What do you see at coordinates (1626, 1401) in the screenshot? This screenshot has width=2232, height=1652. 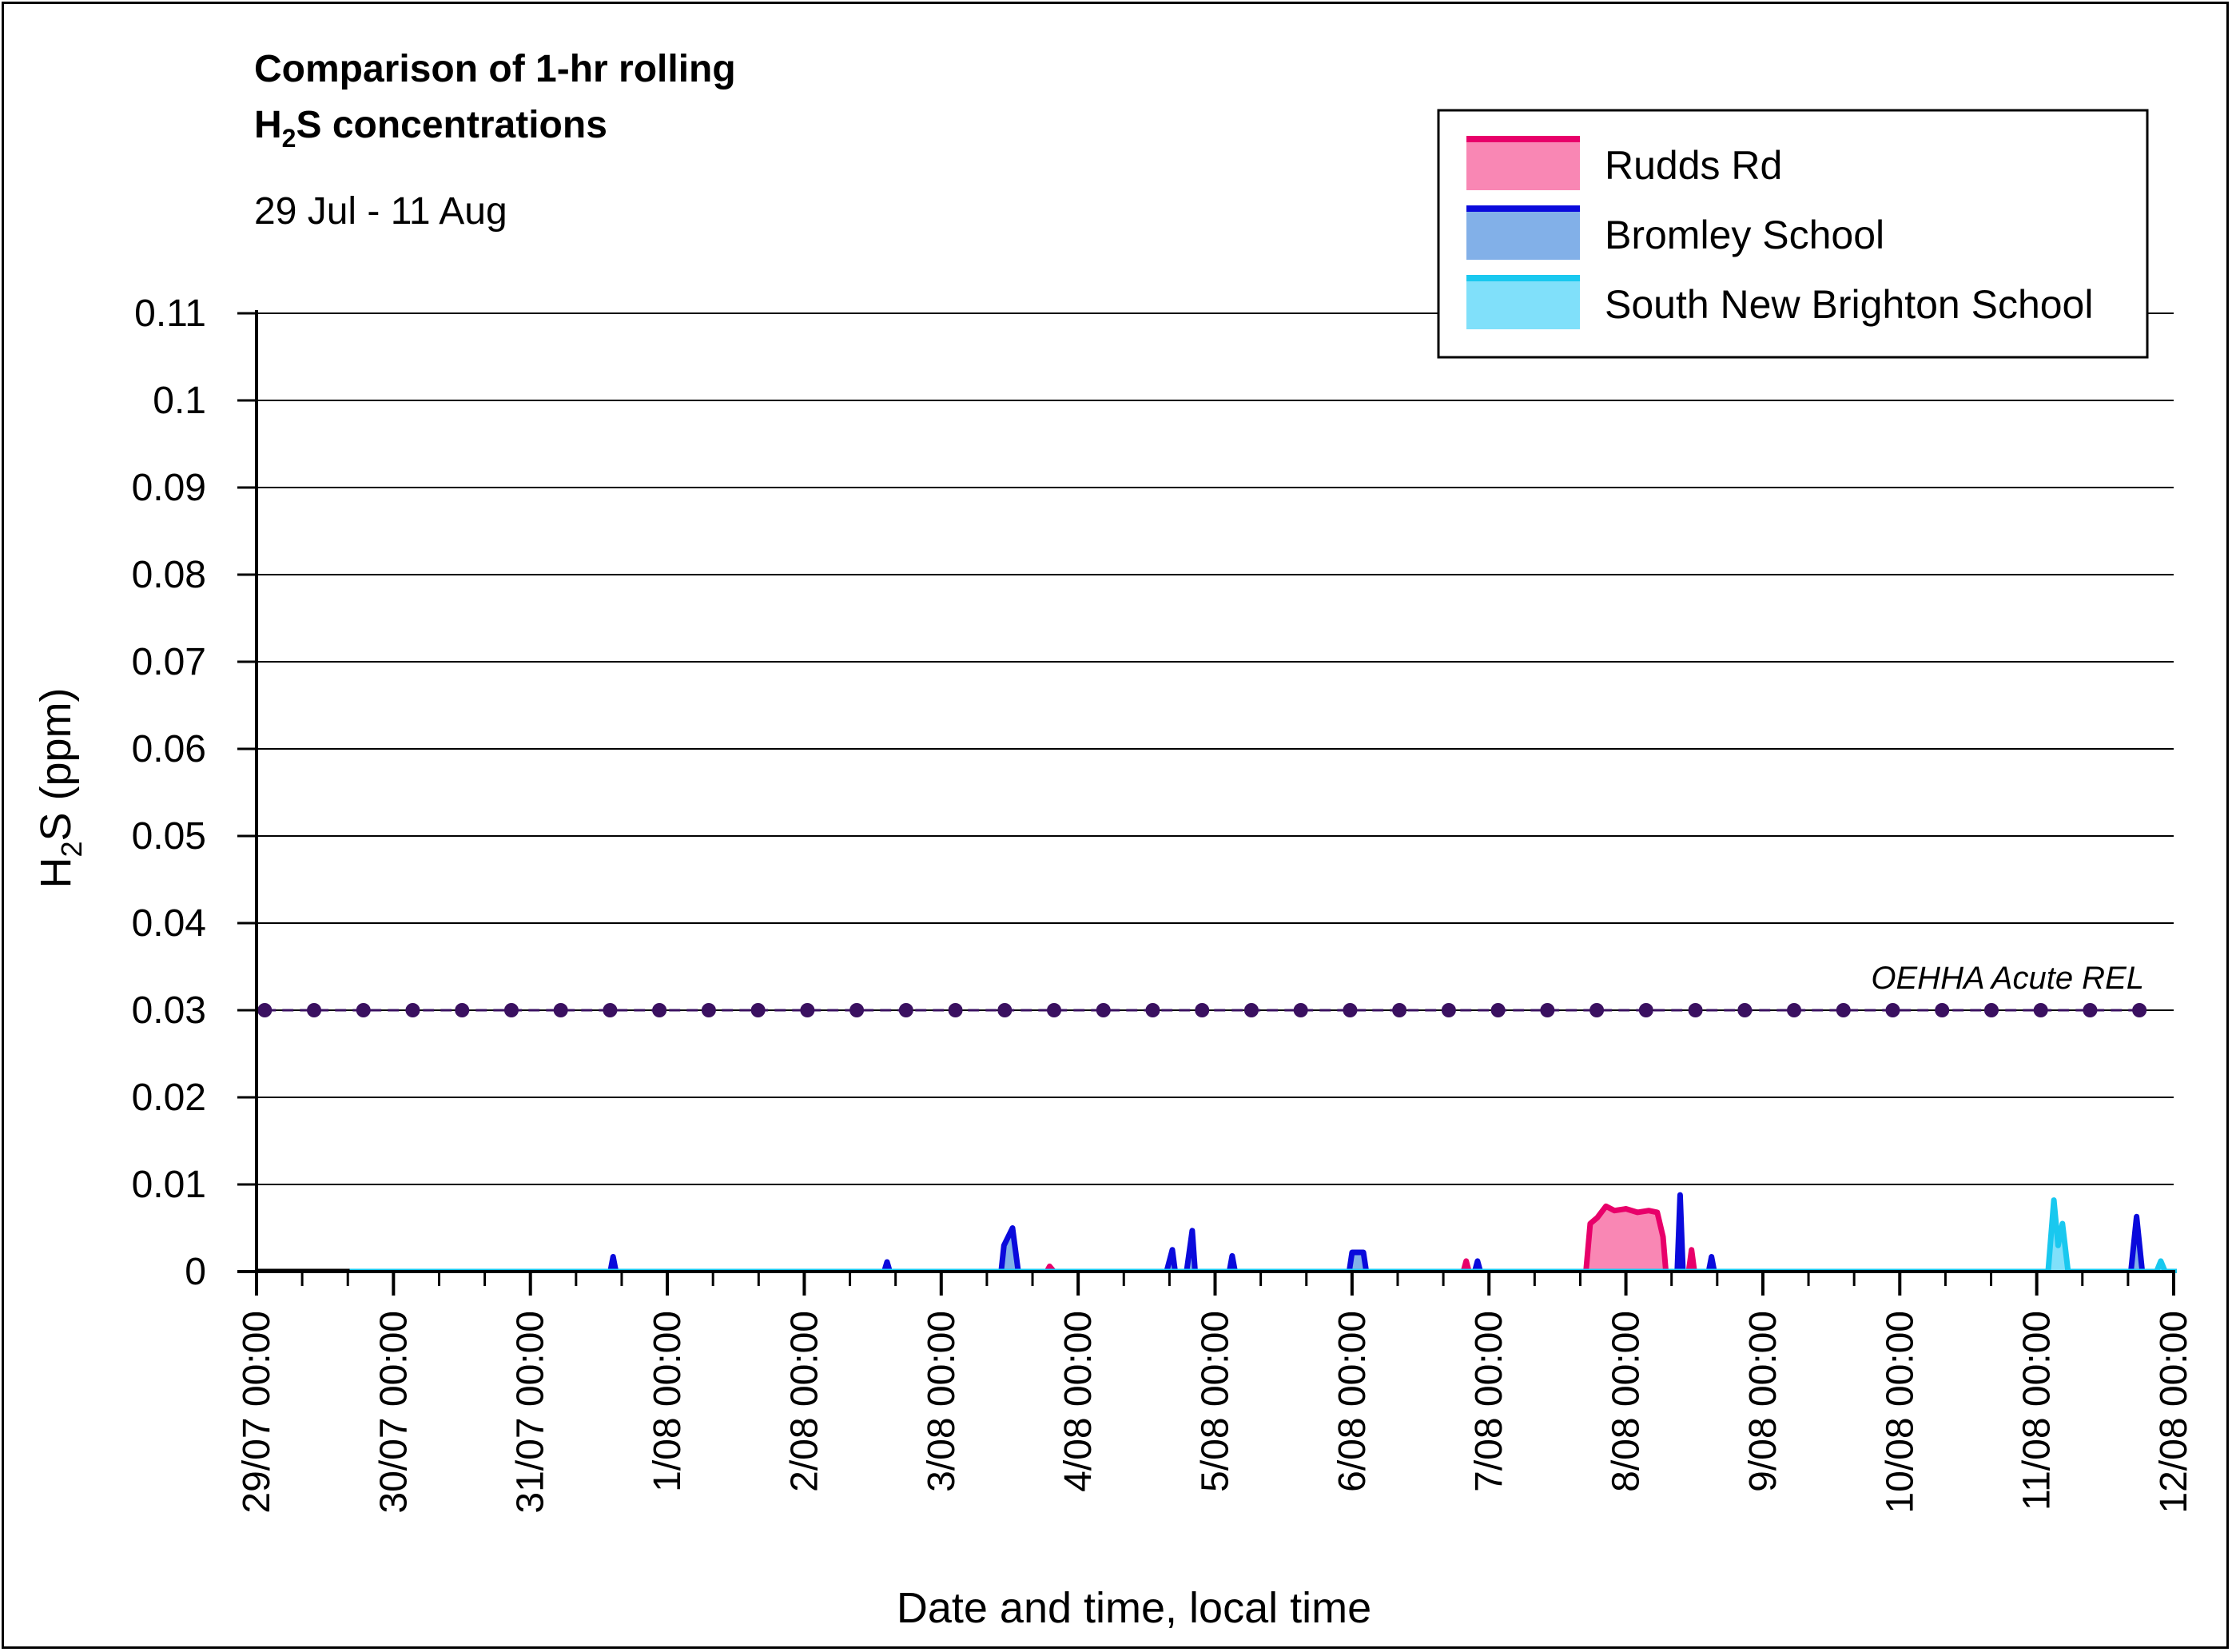 I see `x-tick-label-10: 8/08 00:00` at bounding box center [1626, 1401].